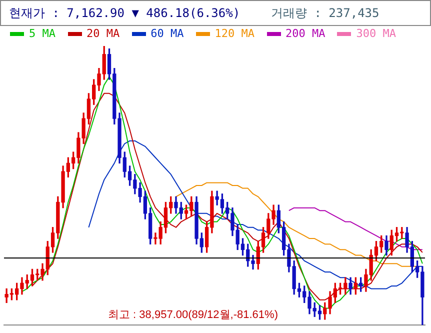 This screenshot has height=333, width=431. Describe the element at coordinates (305, 33) in the screenshot. I see `legend-label: 200 MA` at that location.